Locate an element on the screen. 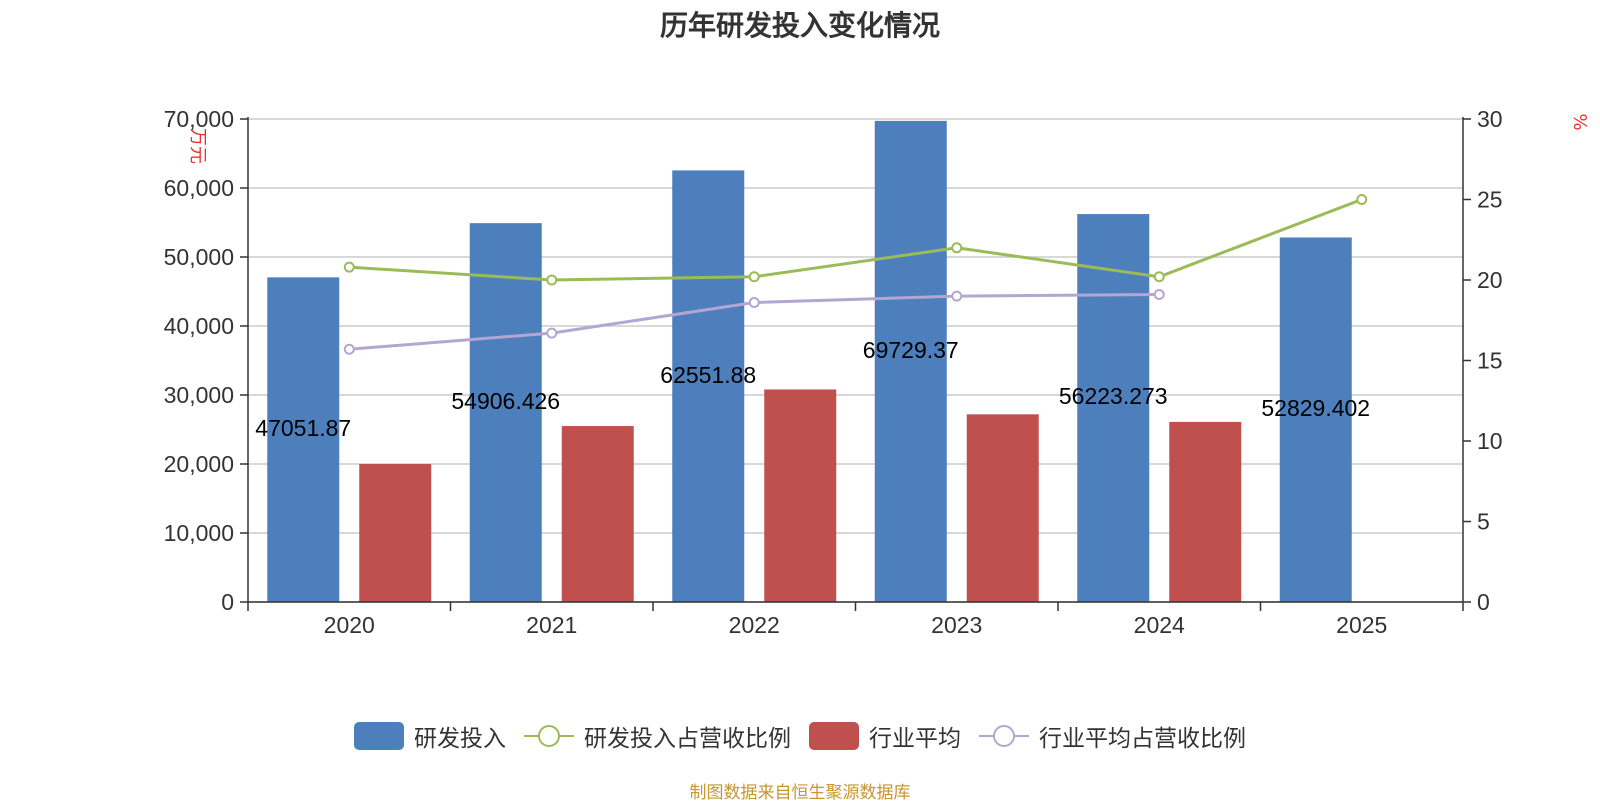  data-label-rd: 52829.402 is located at coordinates (1315, 408).